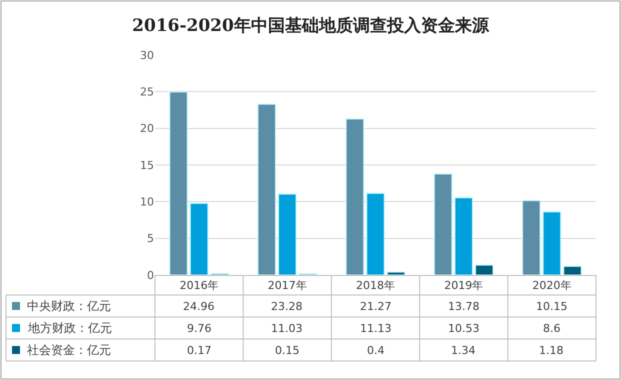 This screenshot has width=621, height=380. Describe the element at coordinates (551, 350) in the screenshot. I see `data-label: 1.18` at that location.